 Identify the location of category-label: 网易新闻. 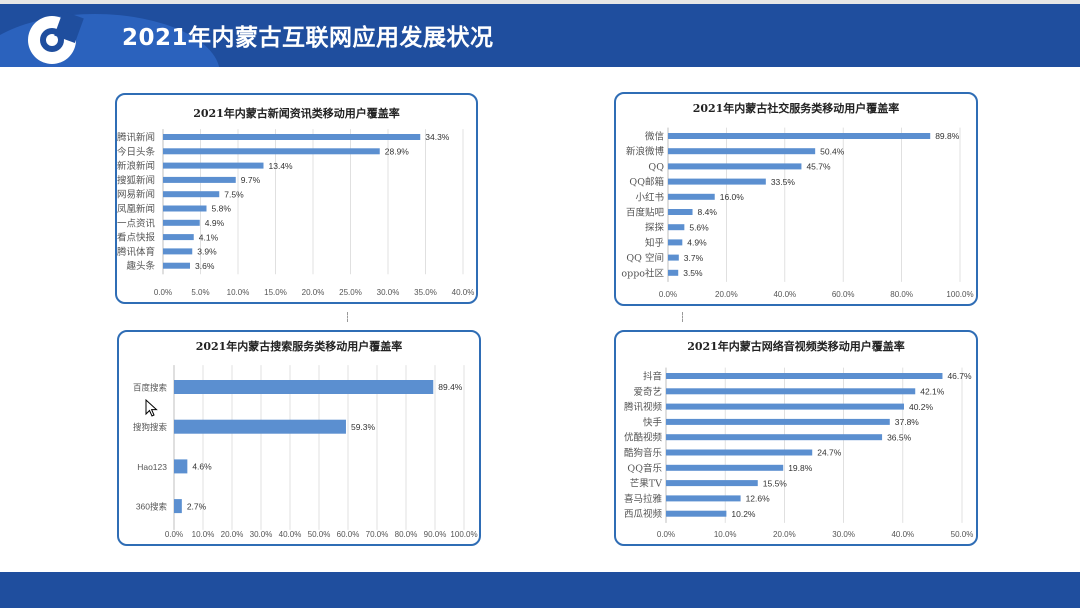
(136, 195).